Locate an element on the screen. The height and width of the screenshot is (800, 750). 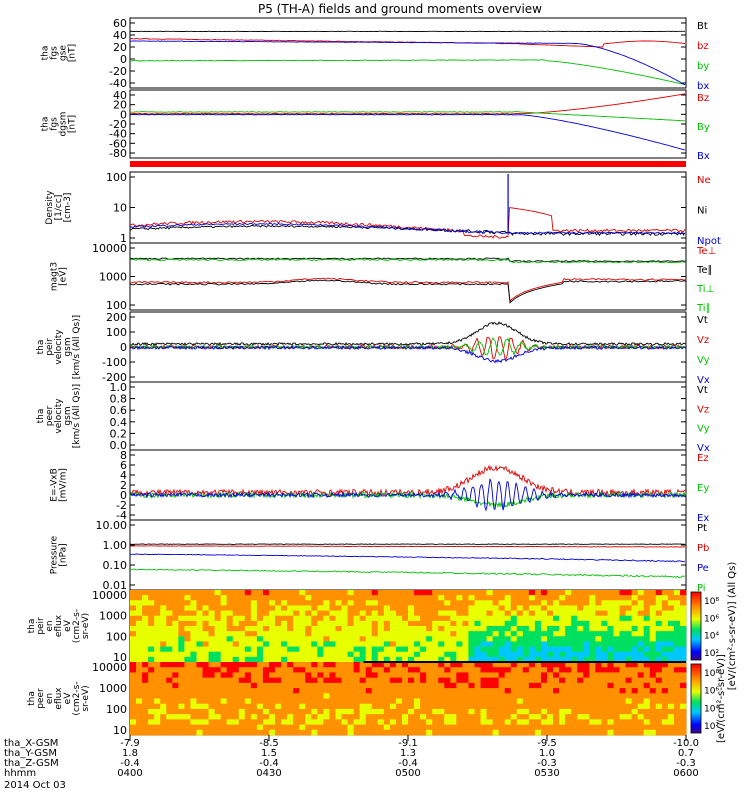
y-tick-label: -200 is located at coordinates (114, 377).